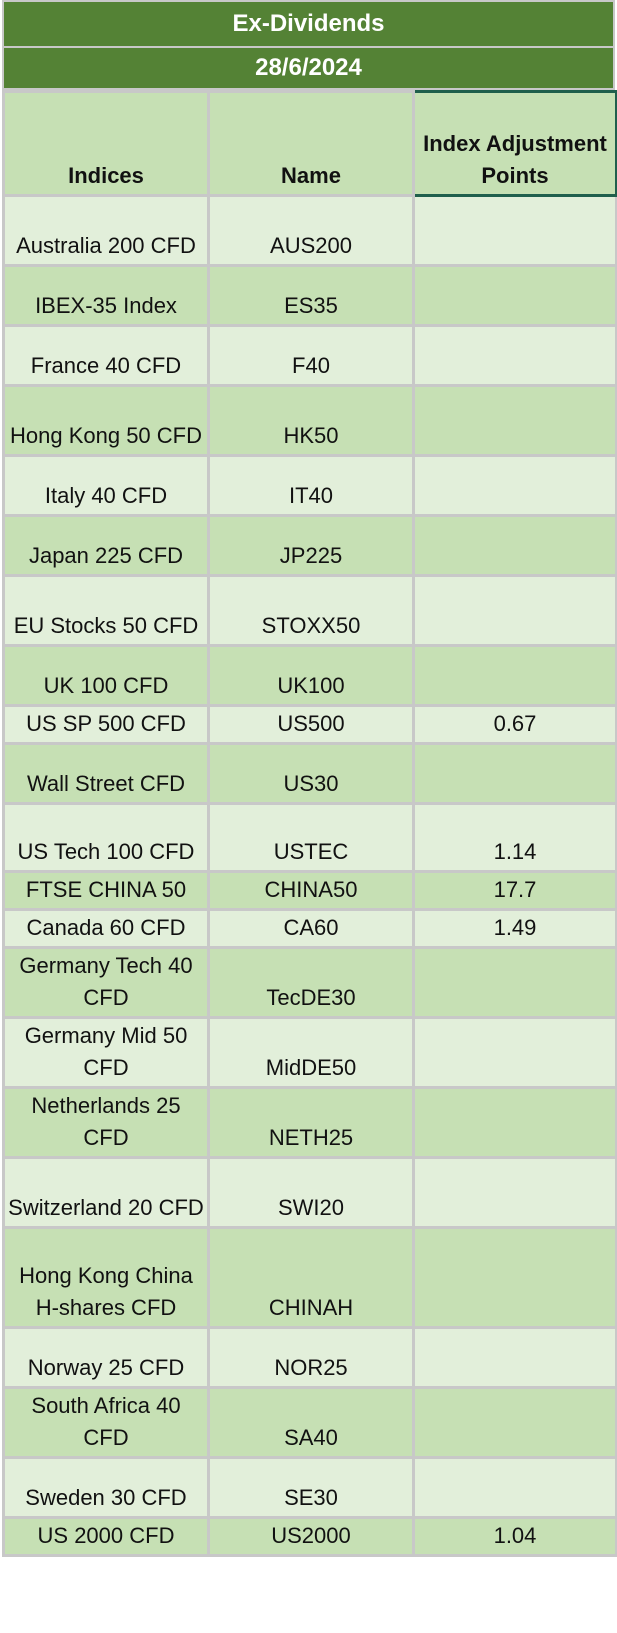 This screenshot has height=1633, width=617. I want to click on cell-adjustment-points: 0.67, so click(514, 724).